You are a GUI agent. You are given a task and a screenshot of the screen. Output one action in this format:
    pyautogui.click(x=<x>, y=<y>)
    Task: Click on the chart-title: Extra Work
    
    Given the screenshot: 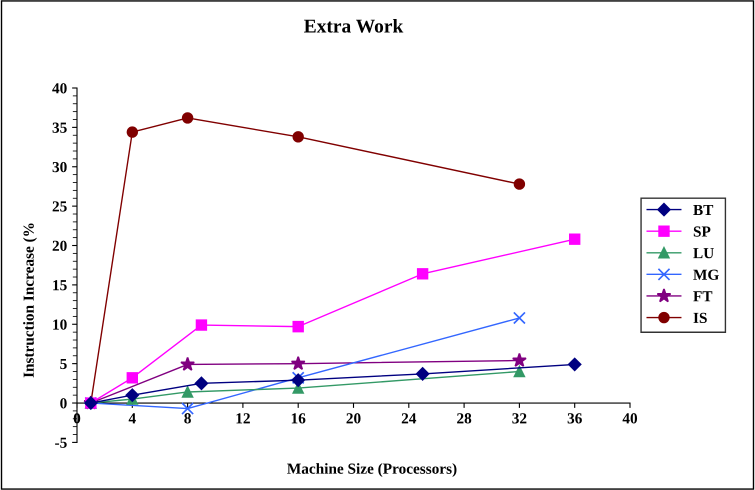 What is the action you would take?
    pyautogui.click(x=354, y=25)
    